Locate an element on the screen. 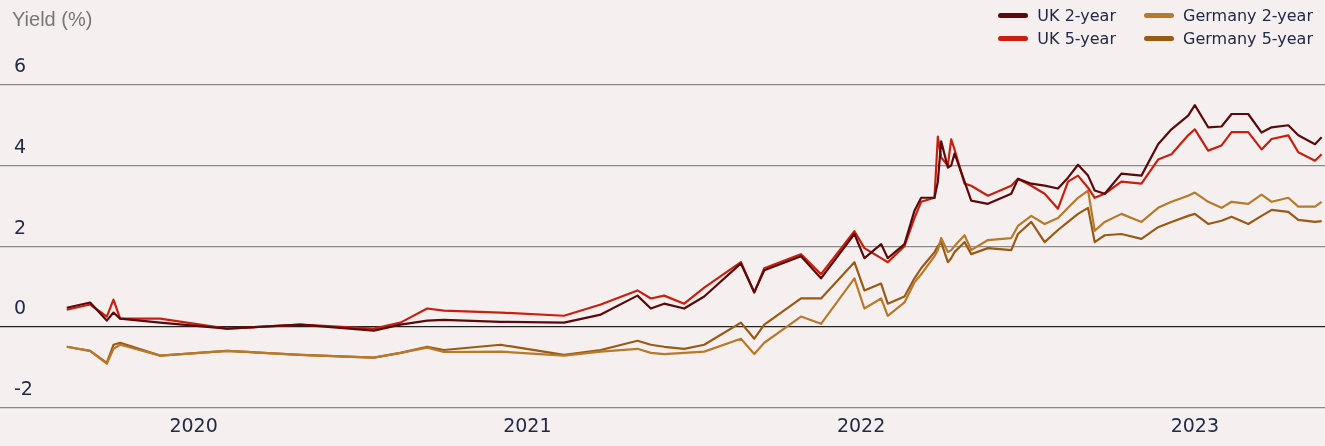 The image size is (1325, 446). y-tick-label: 0 is located at coordinates (20, 307).